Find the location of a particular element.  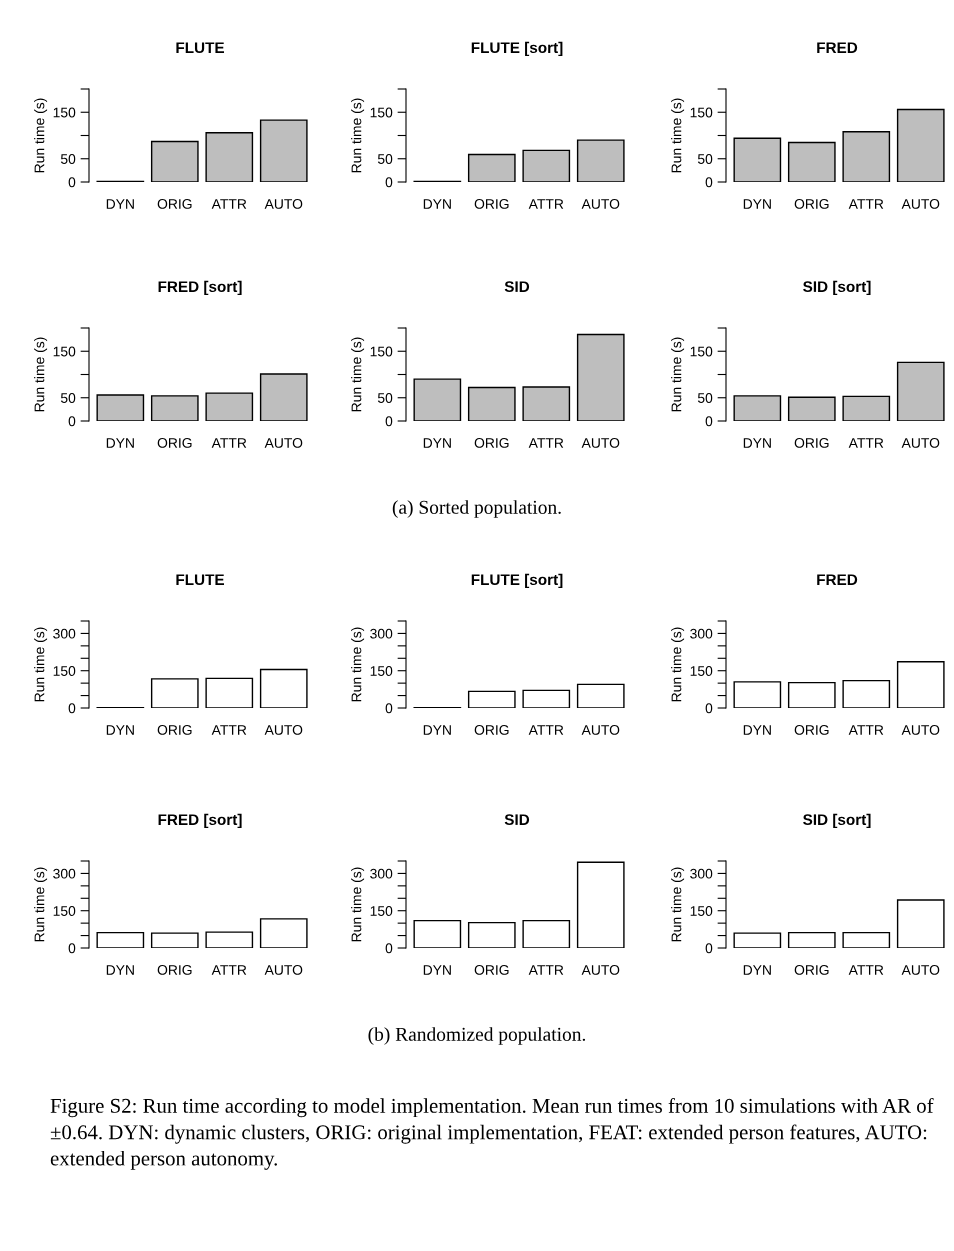

caption: Figure S2: Run time according to model implementation. Mean run times from 10 simulations with AR of ±0.64. DYN: dynamic clusters, ORIG: original implementation, FEAT: extended person features, AUTO: extended person autonomy. is located at coordinates (492, 1134).